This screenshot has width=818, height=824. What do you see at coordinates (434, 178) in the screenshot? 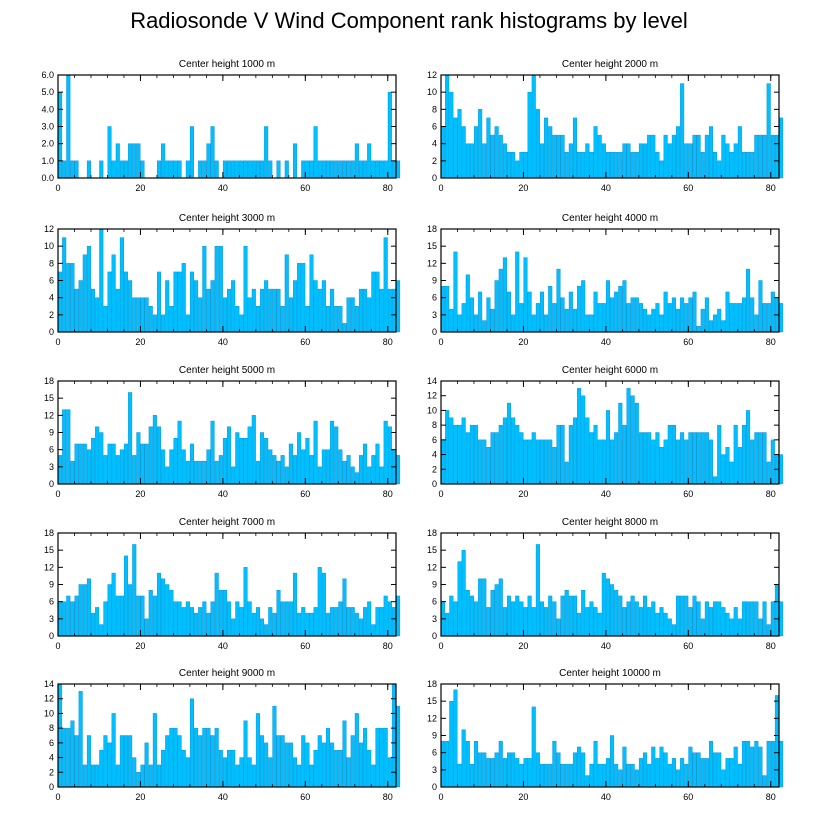
I see `y-tick-label: 0` at bounding box center [434, 178].